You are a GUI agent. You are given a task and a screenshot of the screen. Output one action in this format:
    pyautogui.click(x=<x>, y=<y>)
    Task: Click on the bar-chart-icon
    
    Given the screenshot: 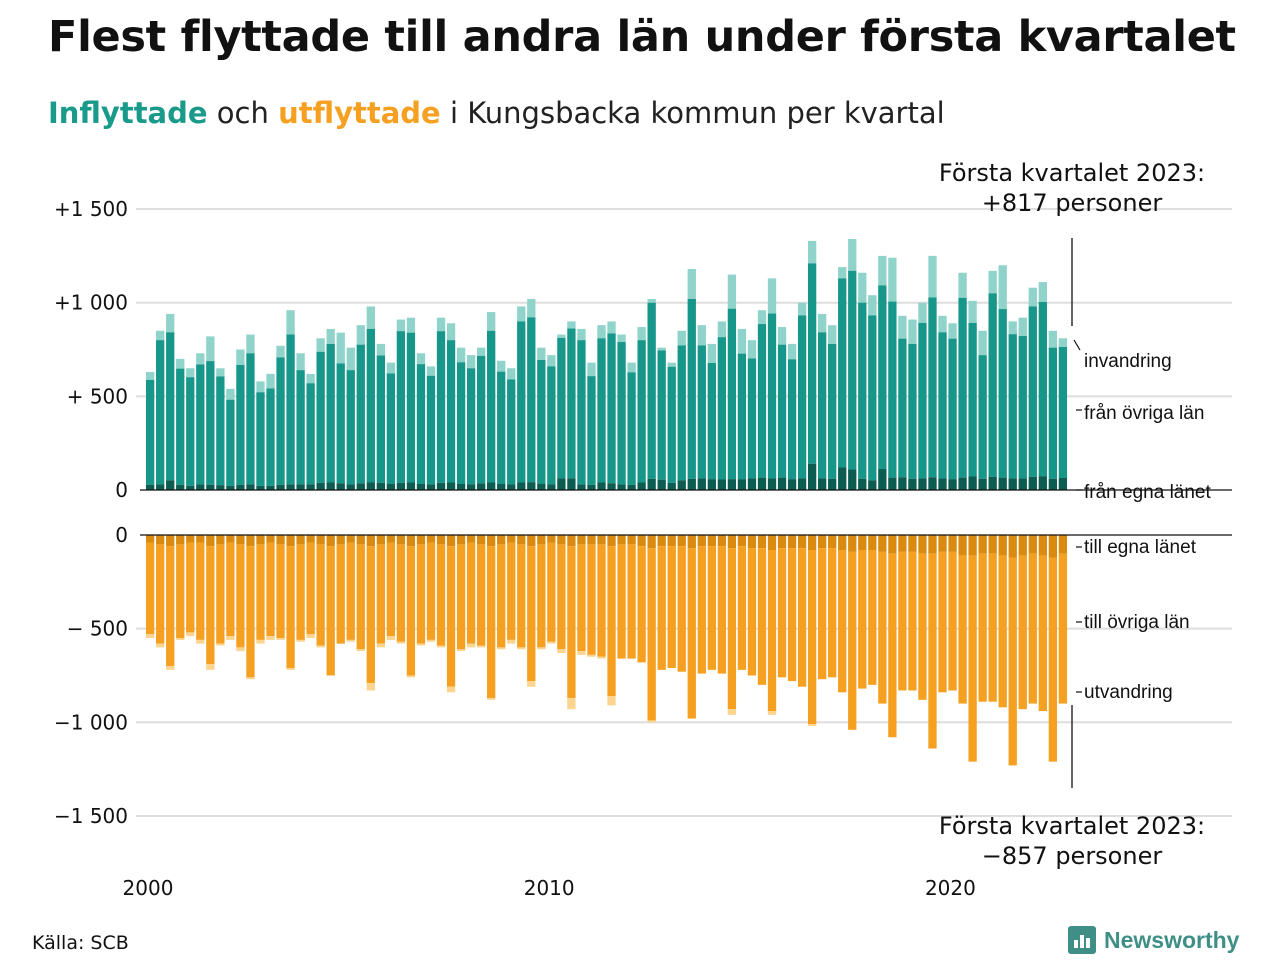 What is the action you would take?
    pyautogui.click(x=1082, y=940)
    